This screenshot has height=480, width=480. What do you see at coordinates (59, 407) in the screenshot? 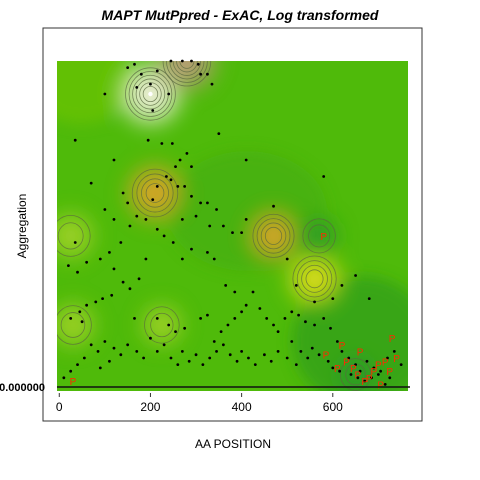
I see `x-tick-label: 0` at bounding box center [59, 407].